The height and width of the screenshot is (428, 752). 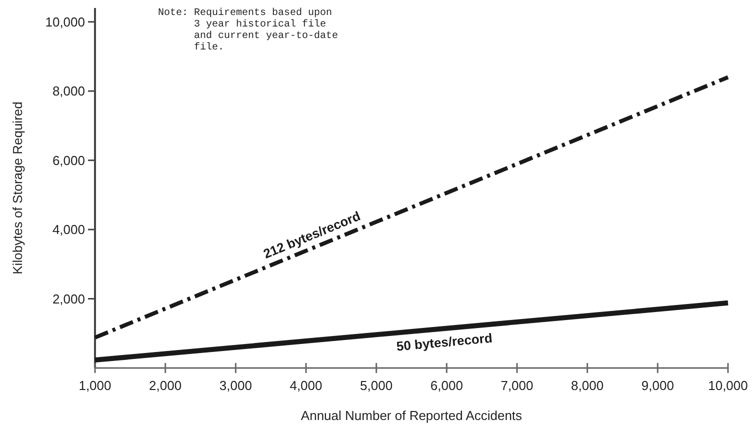 I want to click on y-tick-label: 10,000, so click(x=65, y=22).